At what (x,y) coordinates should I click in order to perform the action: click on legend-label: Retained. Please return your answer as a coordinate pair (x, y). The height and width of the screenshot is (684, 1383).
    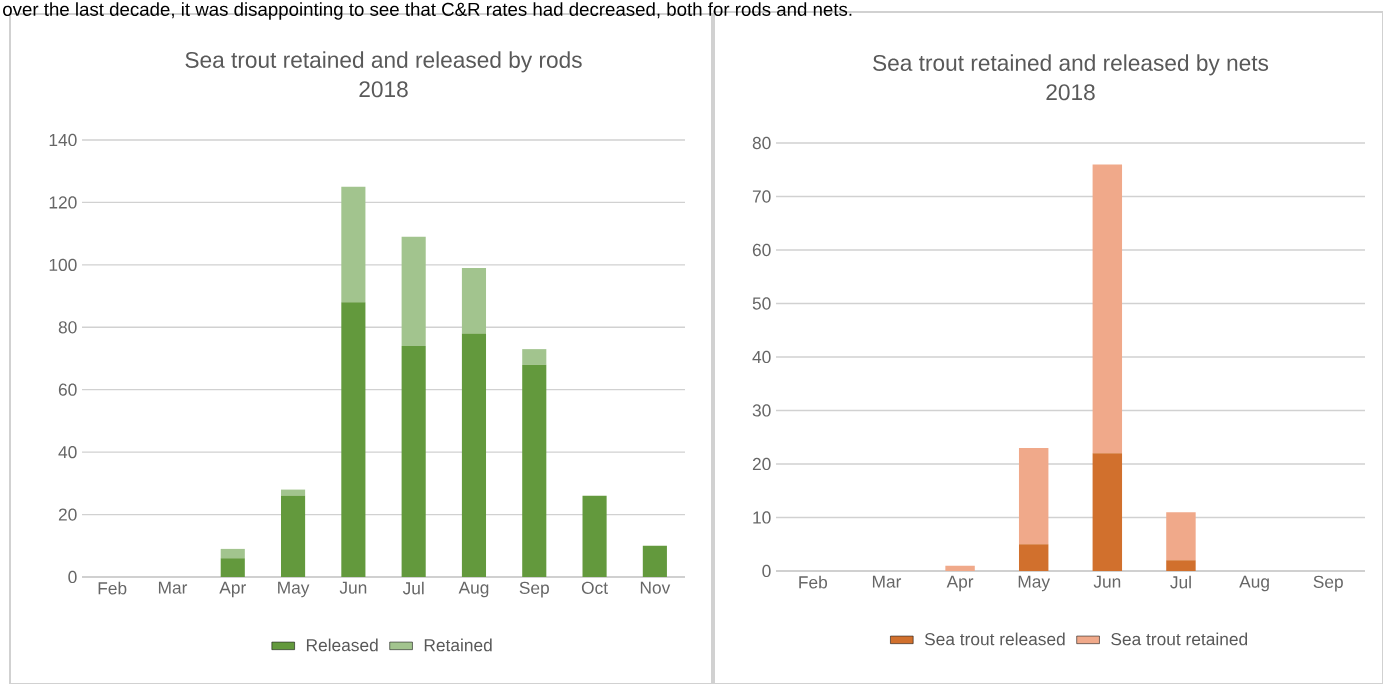
    Looking at the image, I should click on (458, 645).